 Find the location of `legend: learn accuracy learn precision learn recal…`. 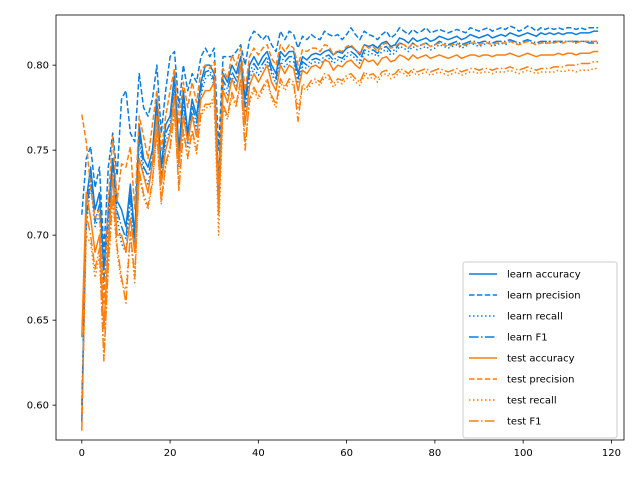

legend: learn accuracy learn precision learn recal… is located at coordinates (540, 350).